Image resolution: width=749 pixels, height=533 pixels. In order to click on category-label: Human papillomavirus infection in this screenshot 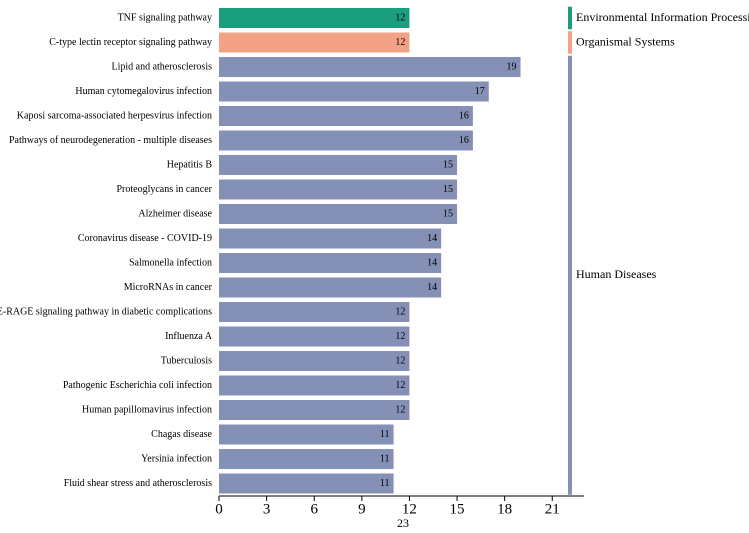, I will do `click(147, 409)`.